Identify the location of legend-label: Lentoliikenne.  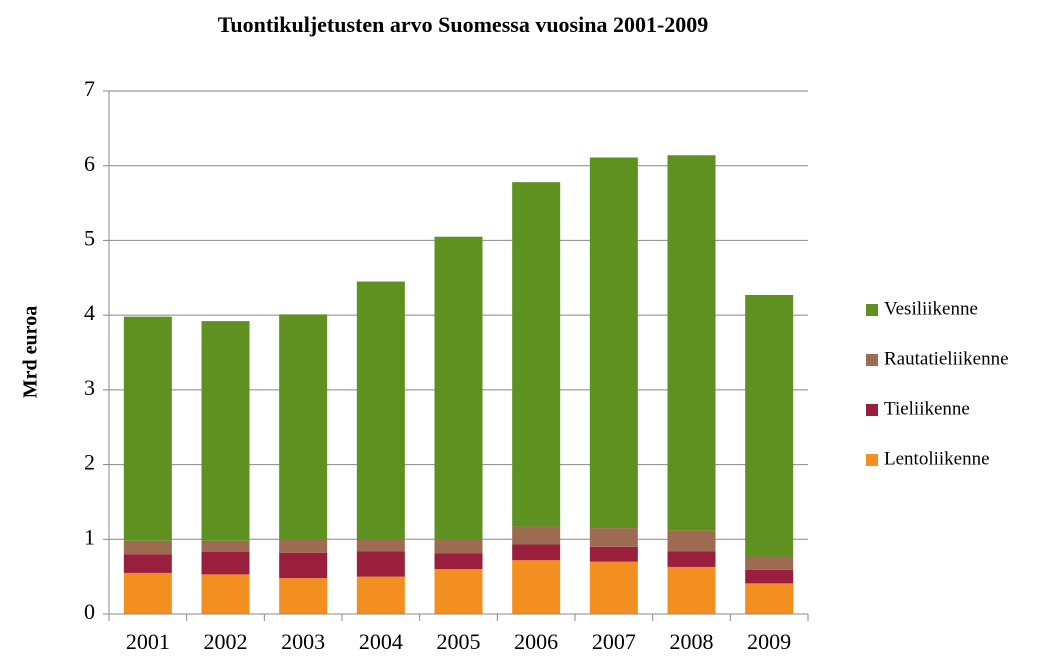
(937, 458).